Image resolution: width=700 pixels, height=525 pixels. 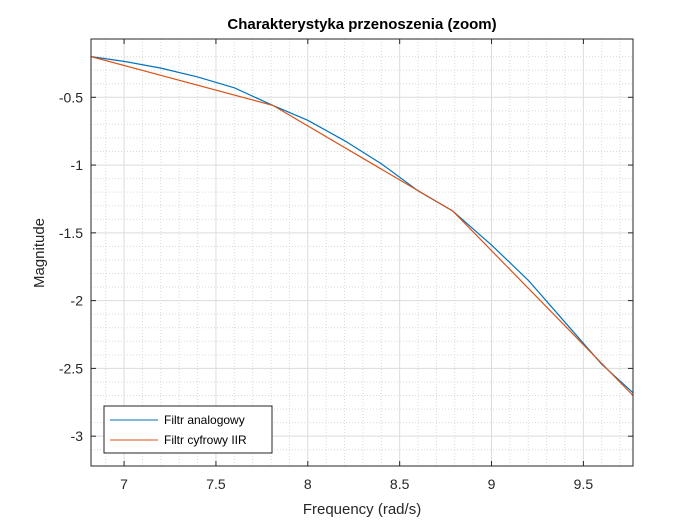 What do you see at coordinates (39, 253) in the screenshot?
I see `y-axis-label: Magnitude` at bounding box center [39, 253].